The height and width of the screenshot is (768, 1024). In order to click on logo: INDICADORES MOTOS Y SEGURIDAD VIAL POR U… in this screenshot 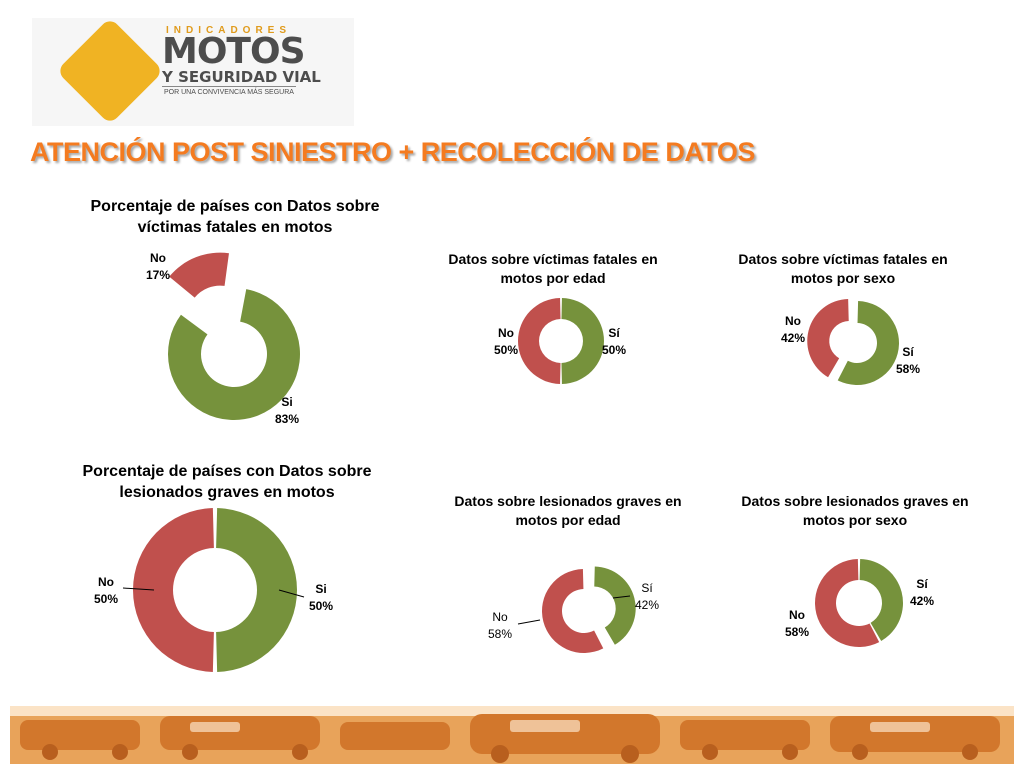, I will do `click(193, 71)`.